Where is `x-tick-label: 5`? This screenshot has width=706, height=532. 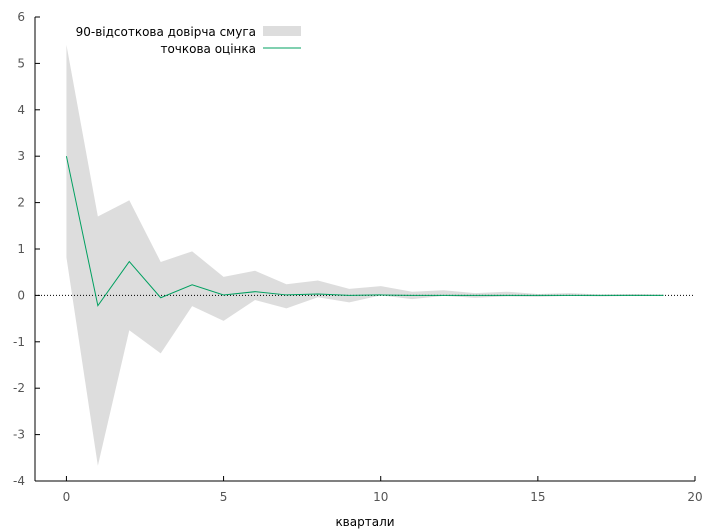
x-tick-label: 5 is located at coordinates (224, 497).